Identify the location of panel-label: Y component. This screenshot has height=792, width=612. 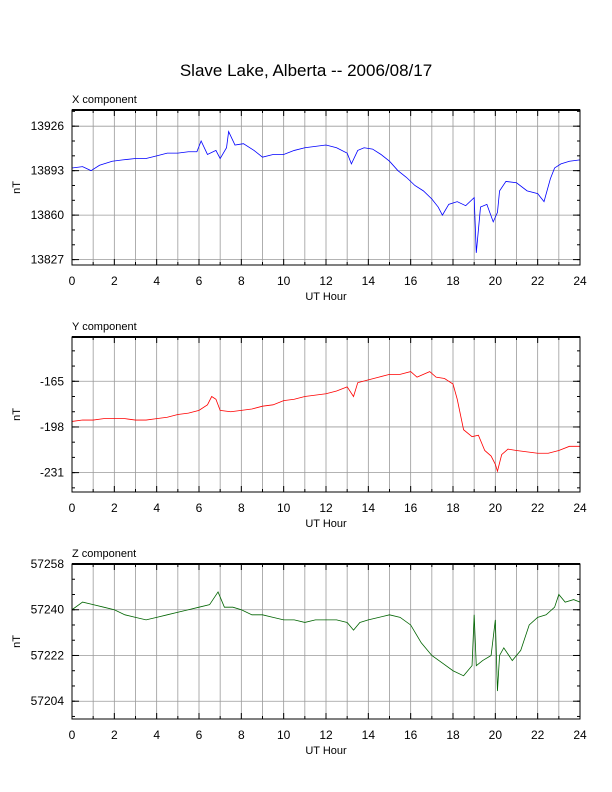
(104, 327).